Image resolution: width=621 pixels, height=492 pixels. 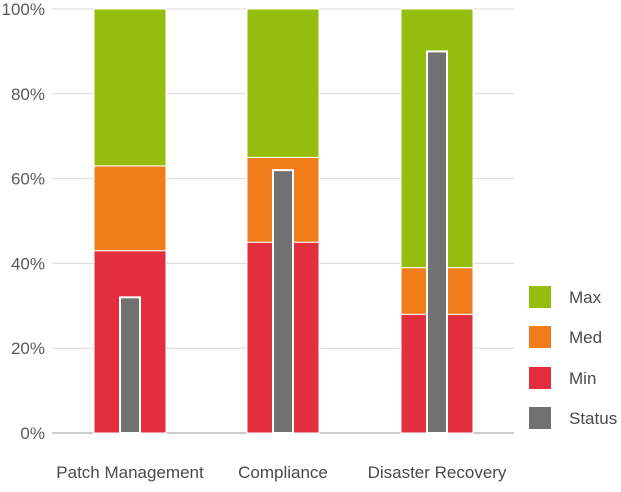 What do you see at coordinates (437, 472) in the screenshot?
I see `x-category-label: Disaster Recovery` at bounding box center [437, 472].